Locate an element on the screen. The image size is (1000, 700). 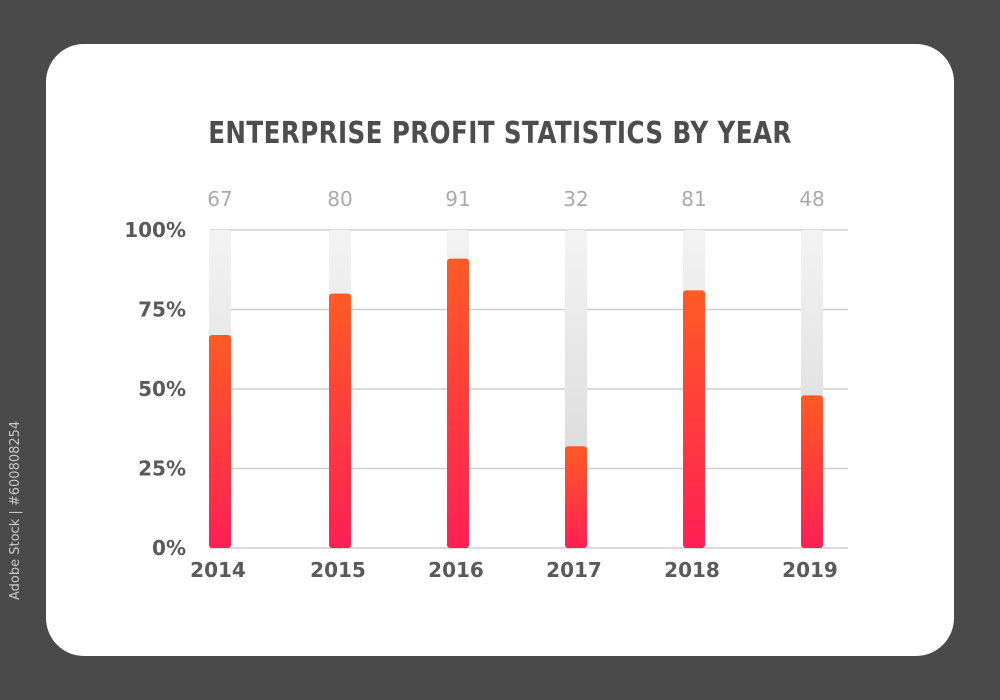
x-tick-label: 2018 is located at coordinates (692, 570).